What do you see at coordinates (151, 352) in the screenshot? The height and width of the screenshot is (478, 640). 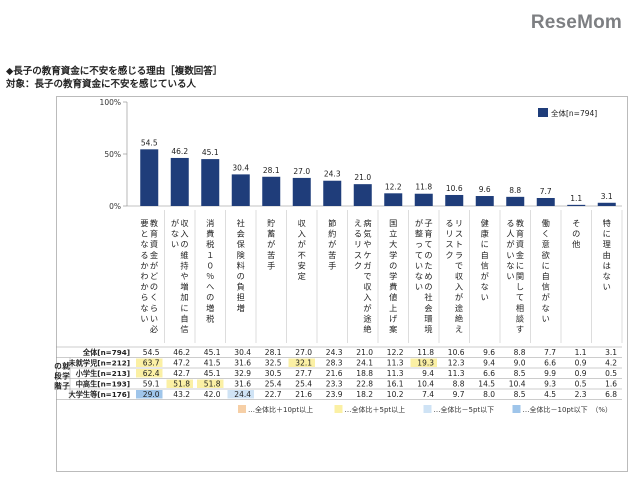 I see `table-cell: 54.5` at bounding box center [151, 352].